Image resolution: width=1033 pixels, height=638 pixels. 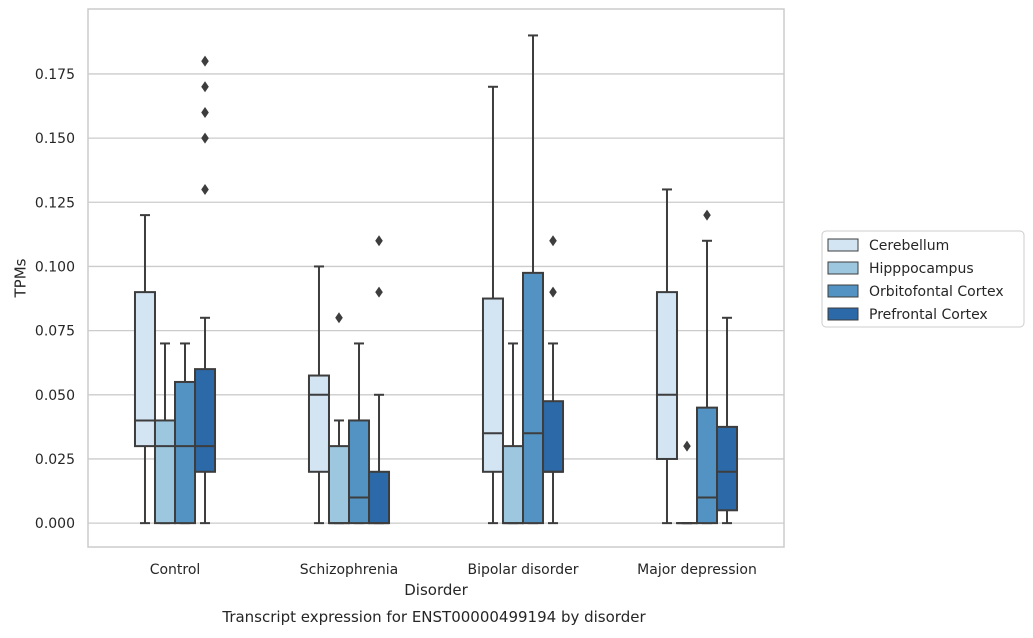 I want to click on y-tick-label: 0.025, so click(x=55, y=460).